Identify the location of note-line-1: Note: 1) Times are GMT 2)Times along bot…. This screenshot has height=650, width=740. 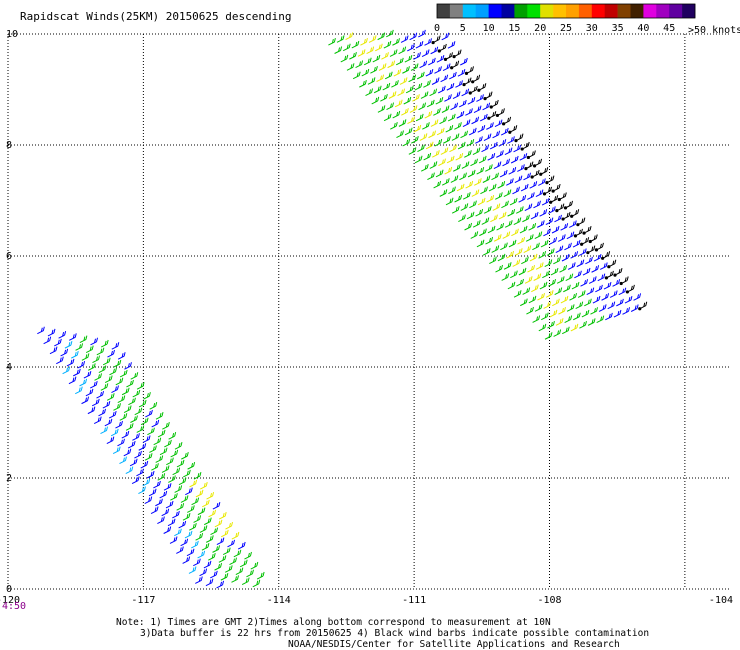
(333, 622).